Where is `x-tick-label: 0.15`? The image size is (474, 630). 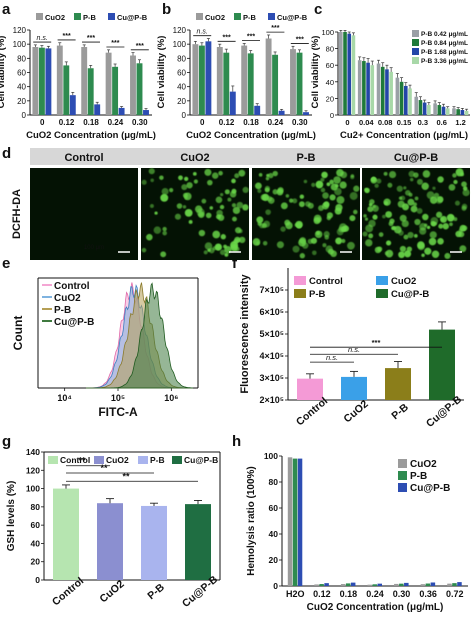
x-tick-label: 0.15 is located at coordinates (404, 122).